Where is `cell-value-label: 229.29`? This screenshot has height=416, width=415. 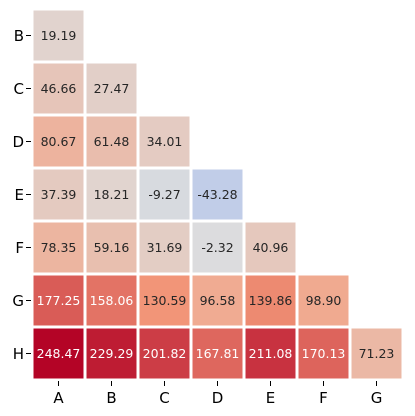
cell-value-label: 229.29 is located at coordinates (112, 353).